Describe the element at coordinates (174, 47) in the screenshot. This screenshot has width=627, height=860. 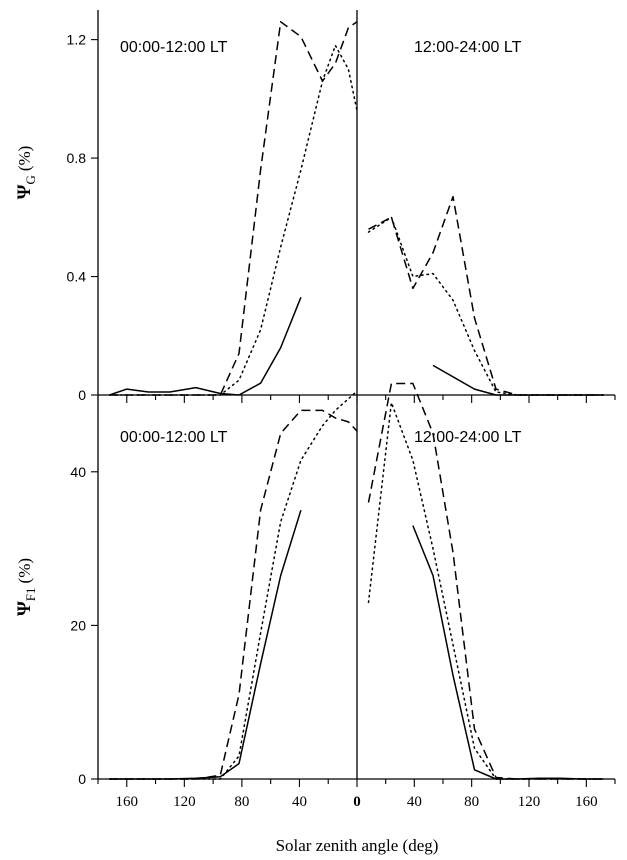
I see `panel-title-top-left: 00:00-12:00 LT` at that location.